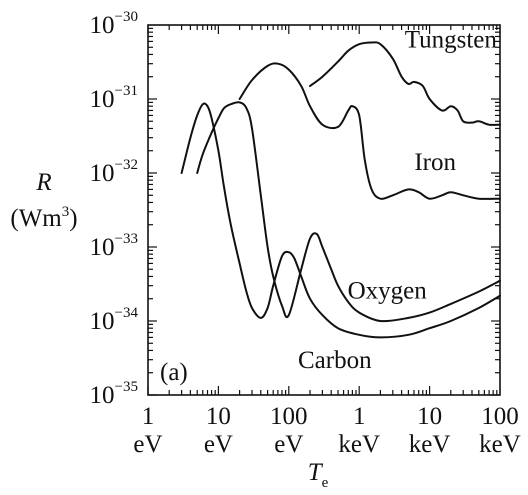 This screenshot has width=528, height=495. I want to click on y-tick-label: 10−32, so click(114, 172).